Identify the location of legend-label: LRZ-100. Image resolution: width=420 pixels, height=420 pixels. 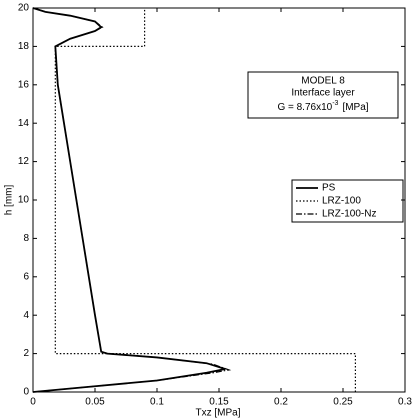
(341, 201).